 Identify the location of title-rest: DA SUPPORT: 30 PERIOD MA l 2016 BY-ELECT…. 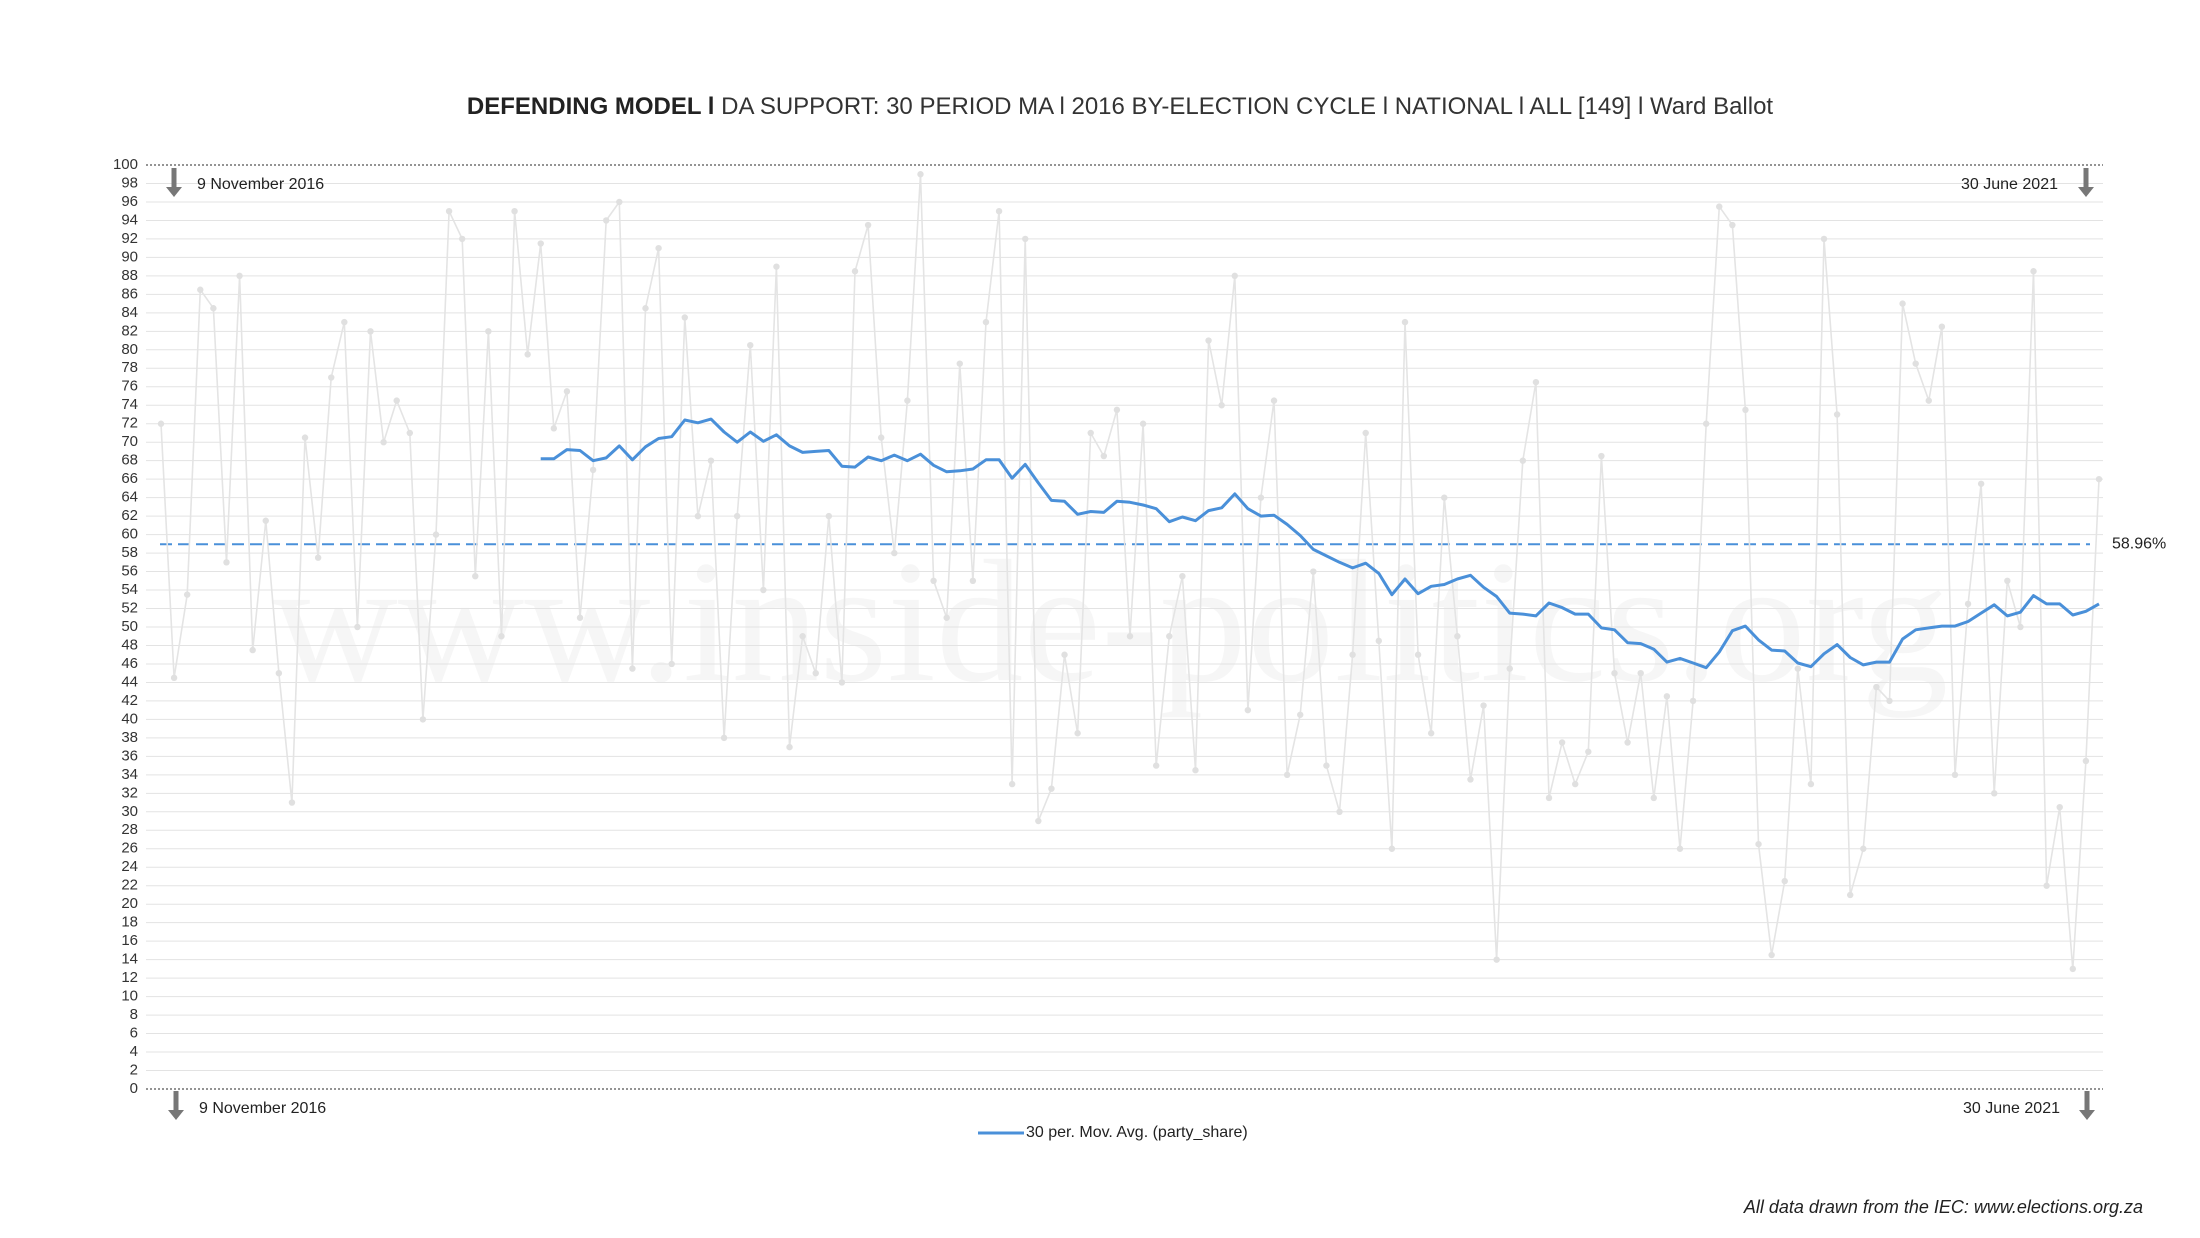
(1247, 106).